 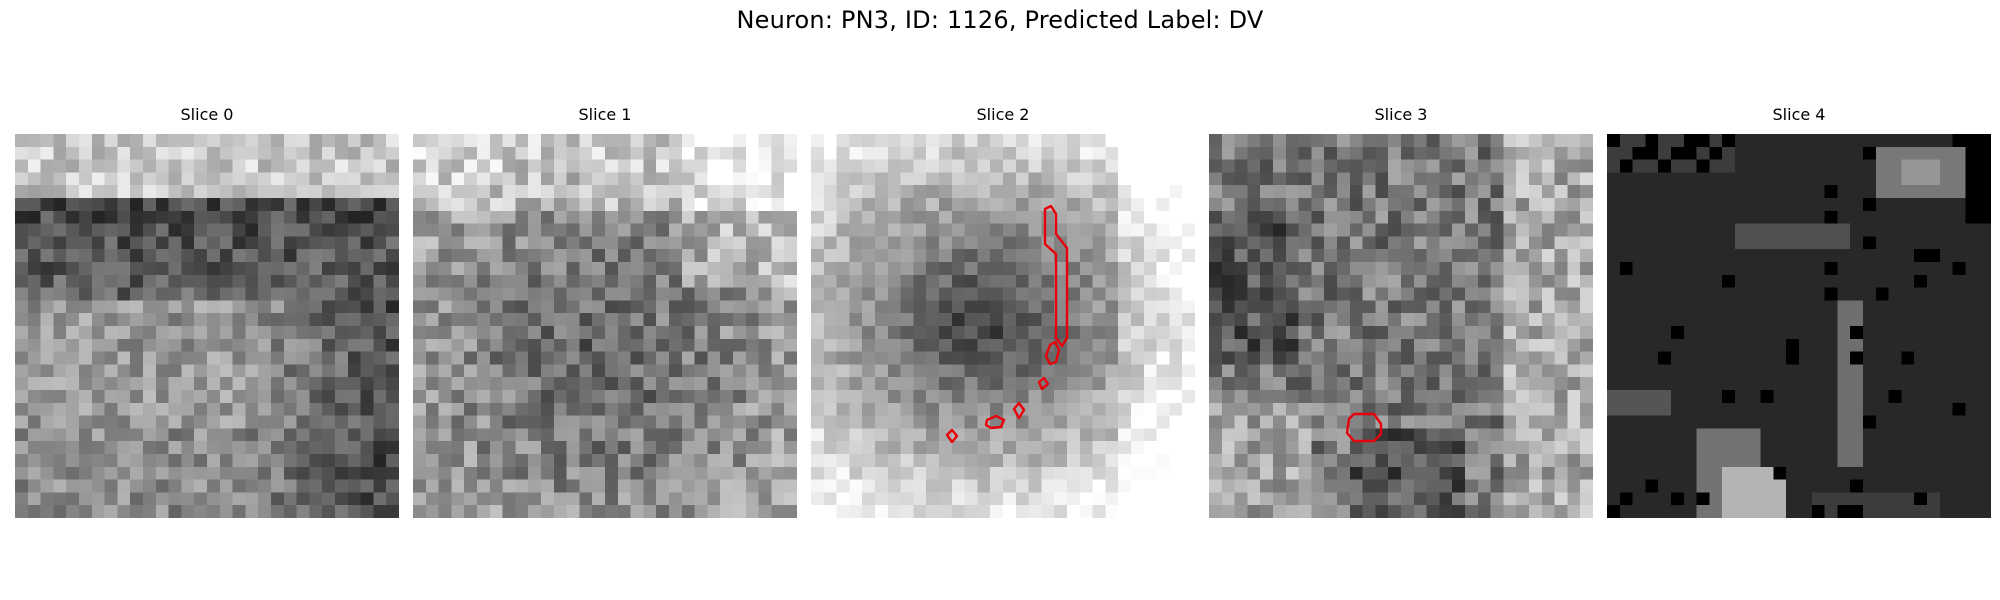 I want to click on slice-panel-4: Slice 4, so click(x=1799, y=311).